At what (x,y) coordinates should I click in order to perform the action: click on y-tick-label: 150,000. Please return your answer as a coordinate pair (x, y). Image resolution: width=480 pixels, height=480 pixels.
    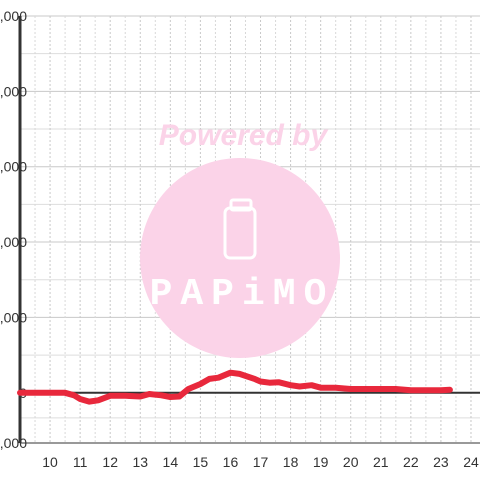
    Looking at the image, I should click on (13, 16).